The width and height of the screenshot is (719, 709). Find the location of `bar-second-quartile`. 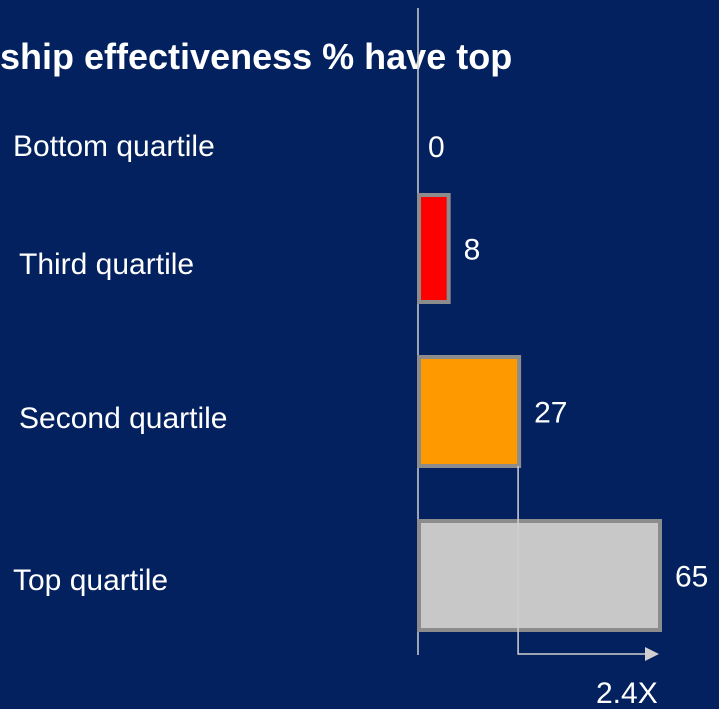

bar-second-quartile is located at coordinates (469, 411).